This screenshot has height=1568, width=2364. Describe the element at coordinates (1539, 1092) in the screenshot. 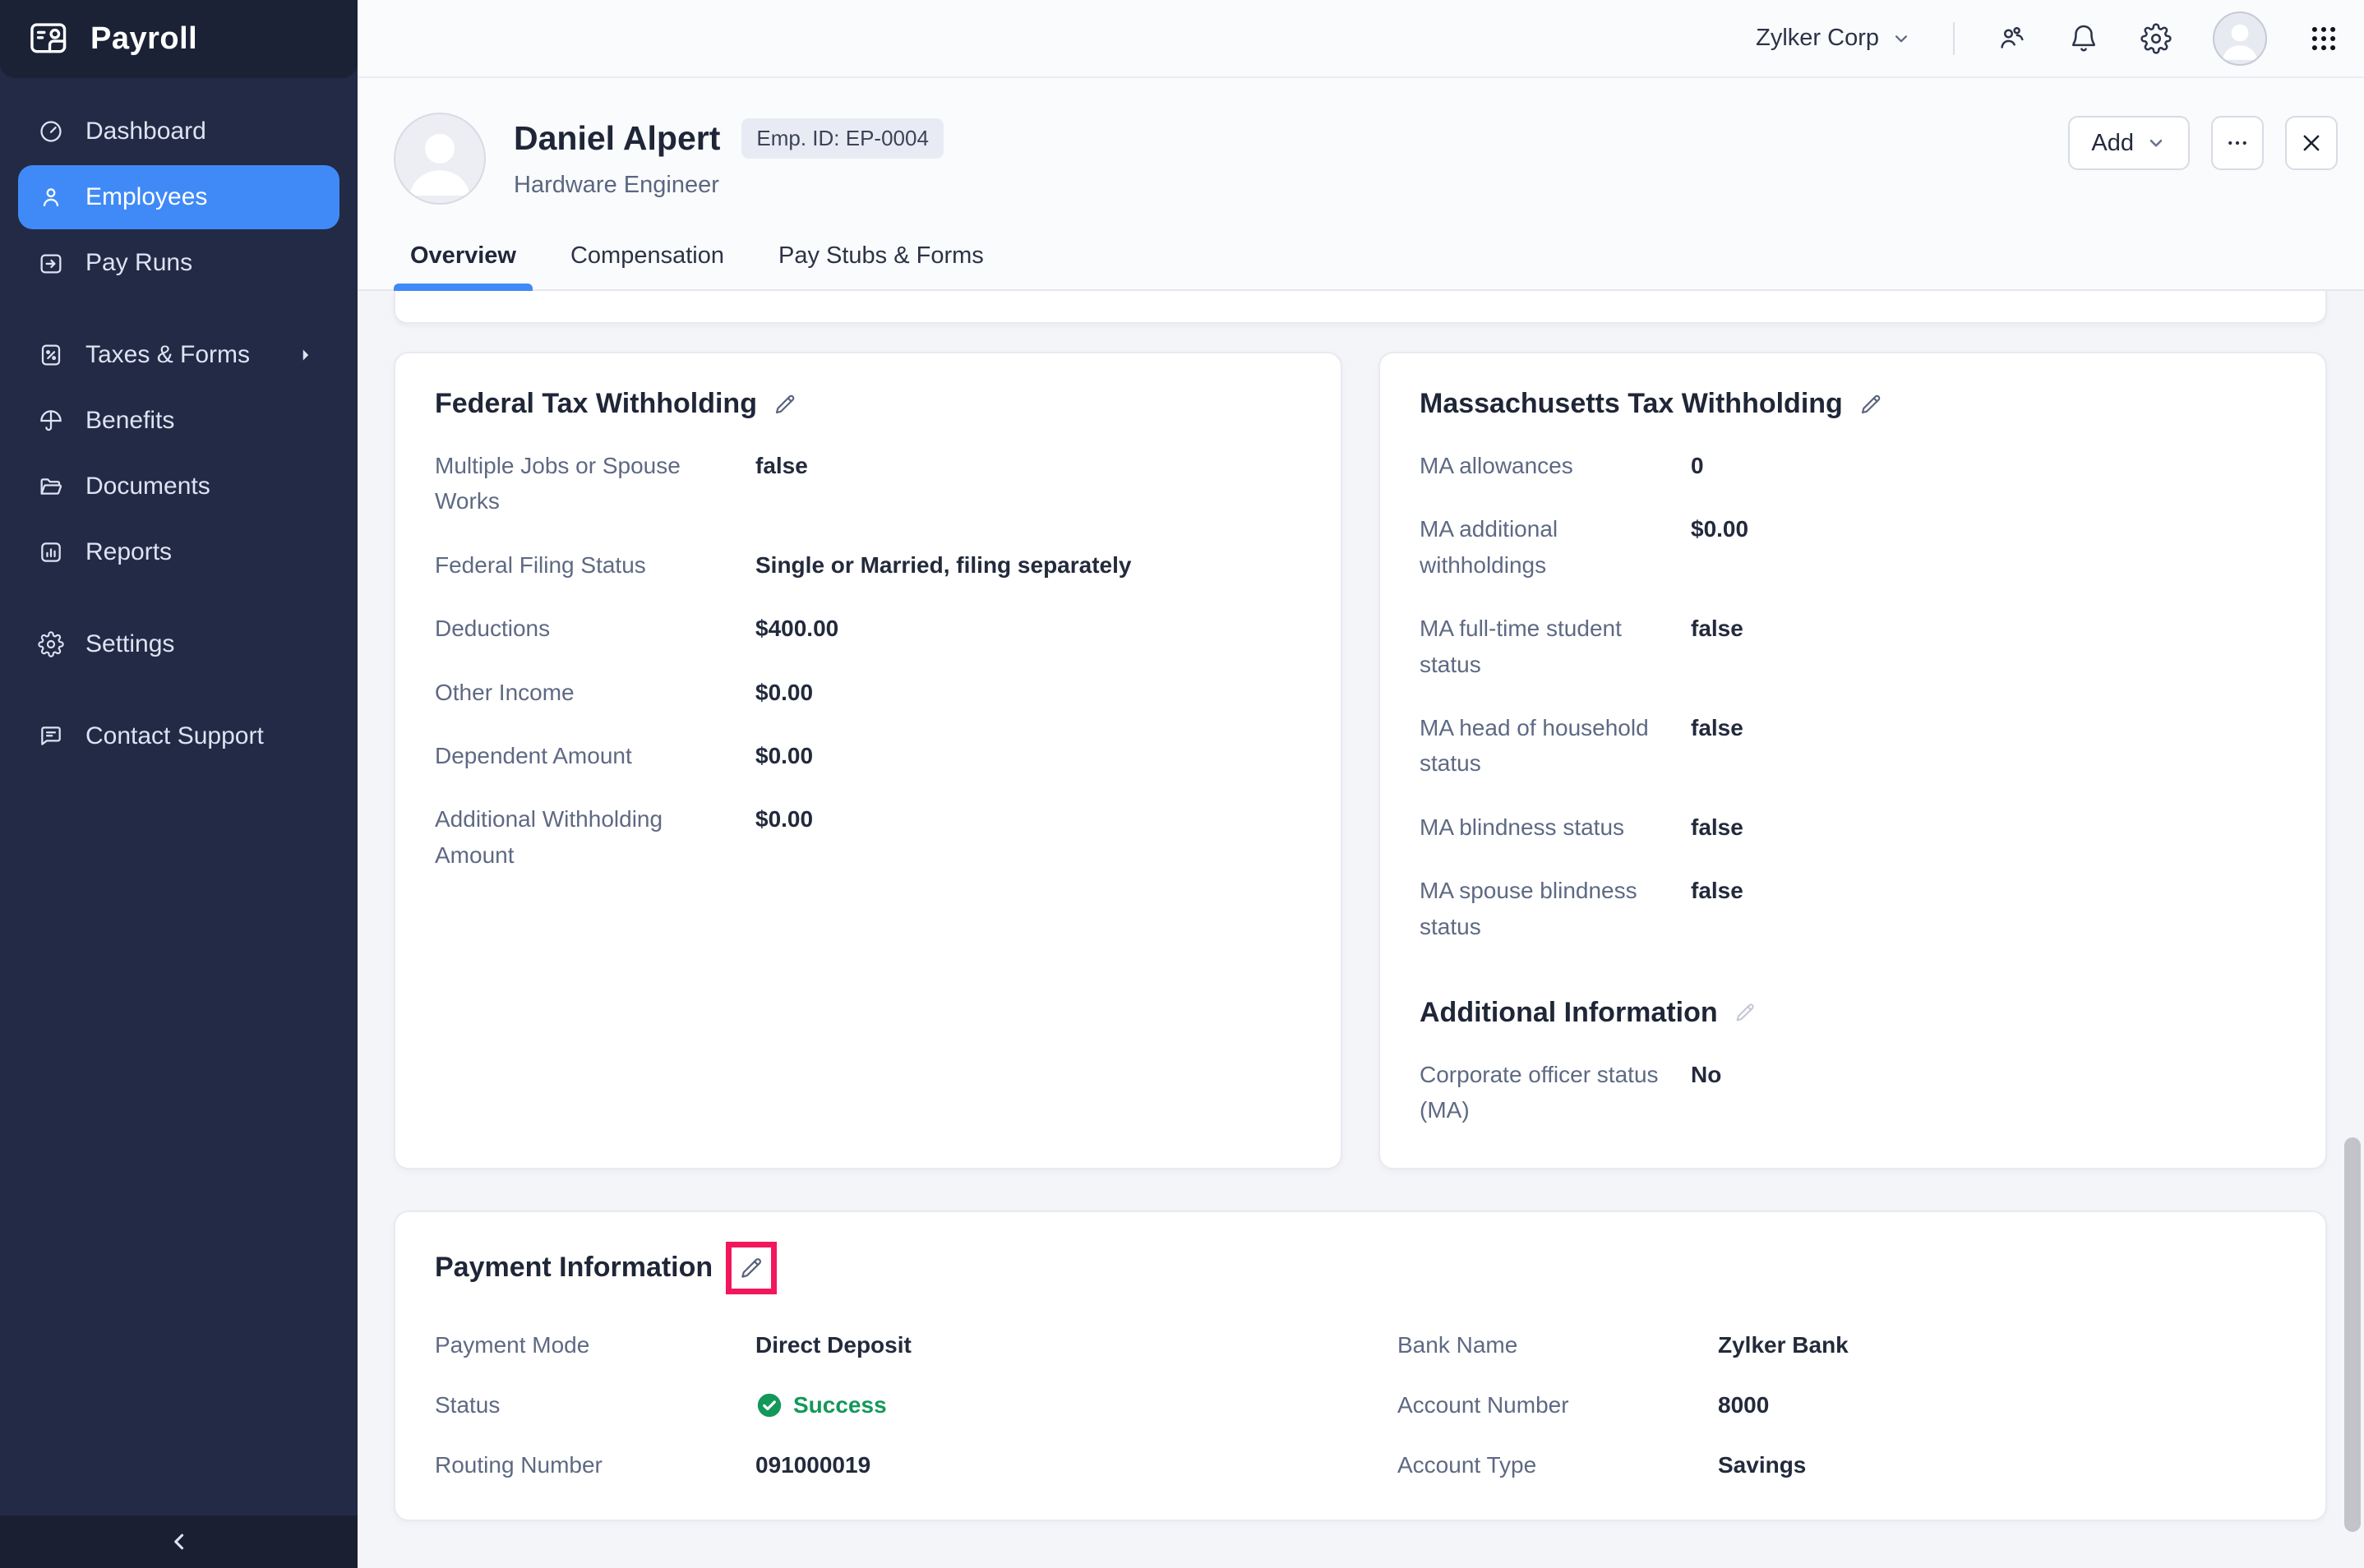

I see `field-label: Corporate officer status (MA)` at that location.